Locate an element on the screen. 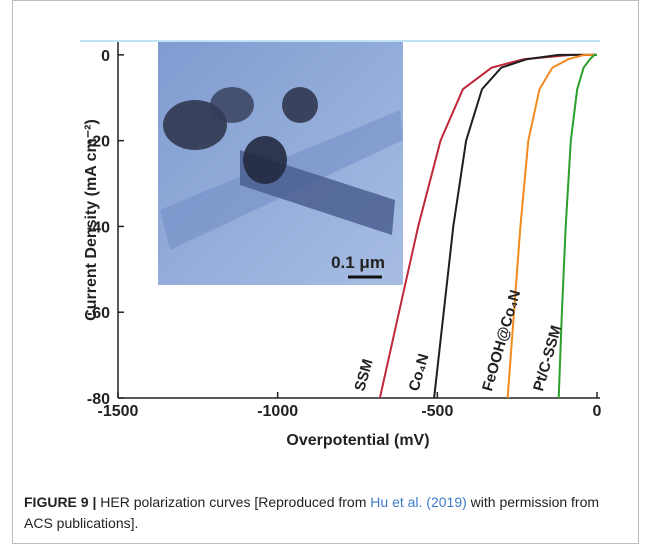  legend-label: FeOOH@Co₄N is located at coordinates (501, 340).